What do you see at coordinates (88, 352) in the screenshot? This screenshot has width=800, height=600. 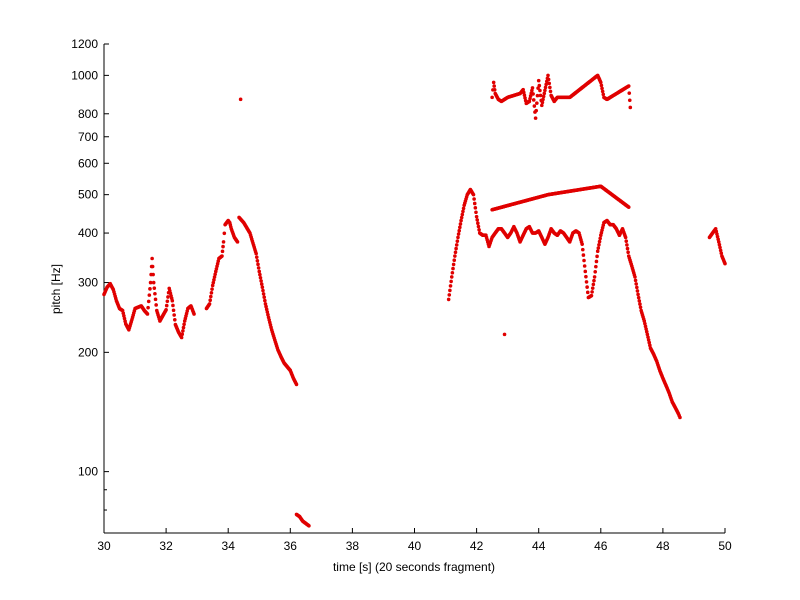 I see `y-tick-label: 200` at bounding box center [88, 352].